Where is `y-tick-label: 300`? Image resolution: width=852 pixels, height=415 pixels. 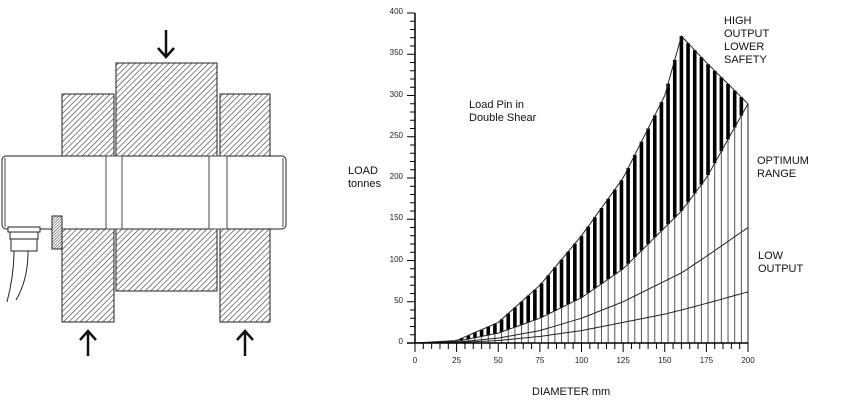
y-tick-label: 300 is located at coordinates (396, 94).